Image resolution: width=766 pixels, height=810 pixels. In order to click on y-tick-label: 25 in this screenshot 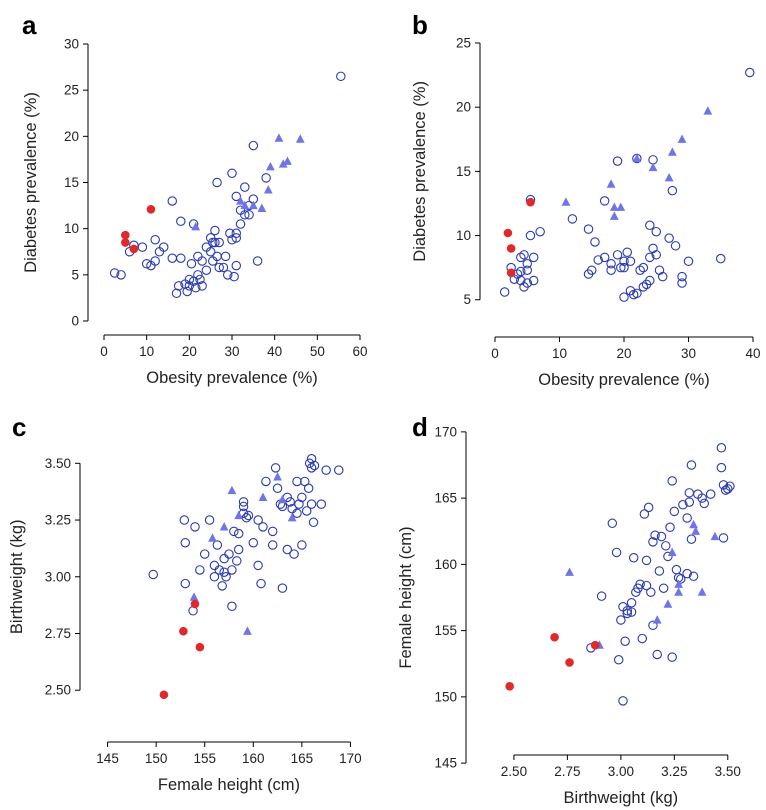, I will do `click(71, 90)`.